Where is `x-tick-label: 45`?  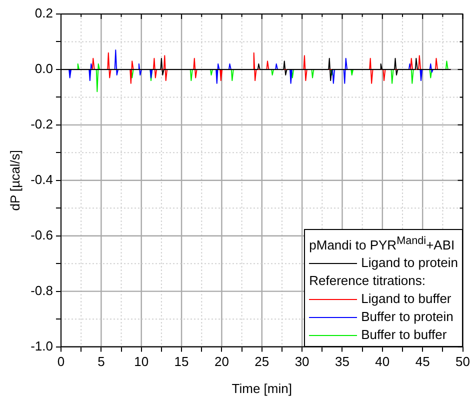 x-tick-label: 45 is located at coordinates (422, 362).